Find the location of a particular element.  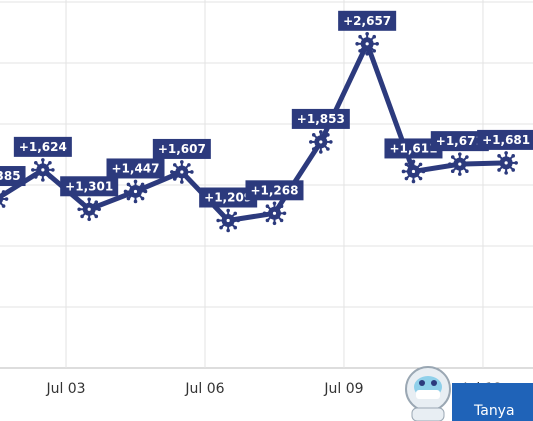

value-label: +1,607 is located at coordinates (182, 149).